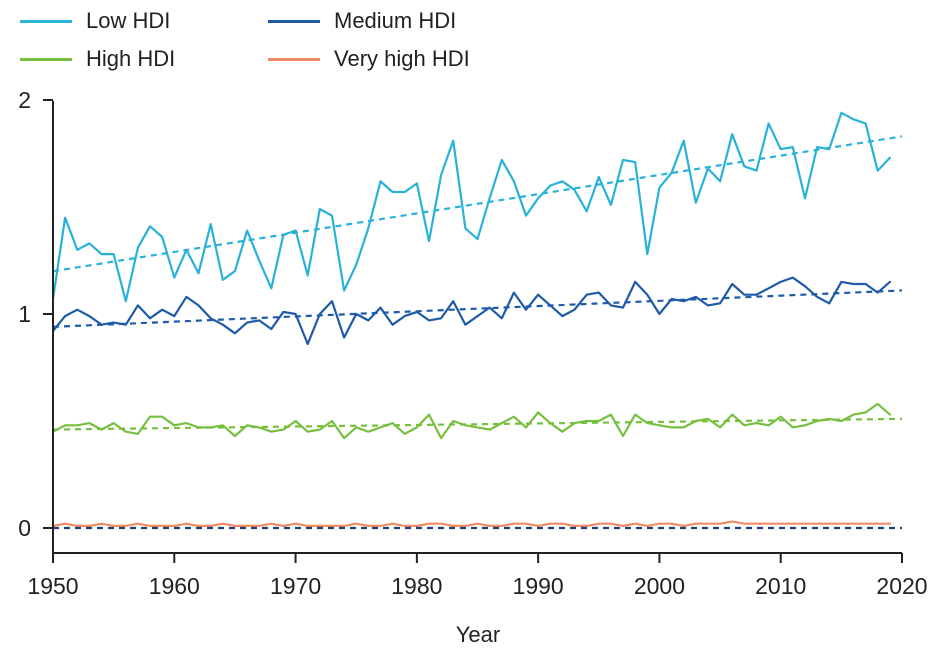 The height and width of the screenshot is (653, 938). Describe the element at coordinates (128, 20) in the screenshot. I see `legend-label-low-hdi: Low HDI` at that location.